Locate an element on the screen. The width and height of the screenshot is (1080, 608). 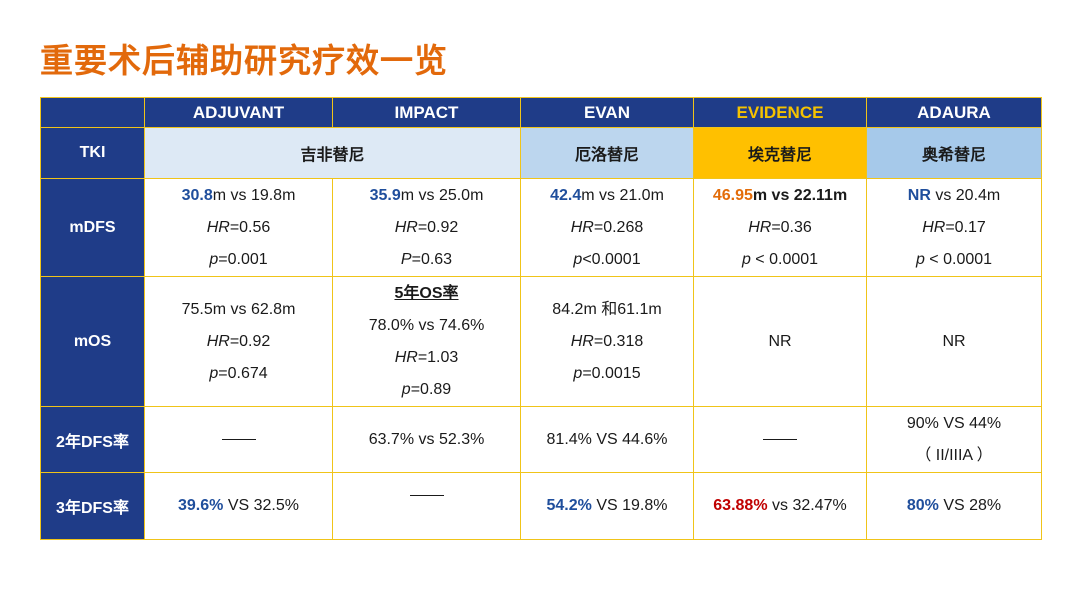
drug-osimertinib: 奥希替尼 is located at coordinates (954, 153).